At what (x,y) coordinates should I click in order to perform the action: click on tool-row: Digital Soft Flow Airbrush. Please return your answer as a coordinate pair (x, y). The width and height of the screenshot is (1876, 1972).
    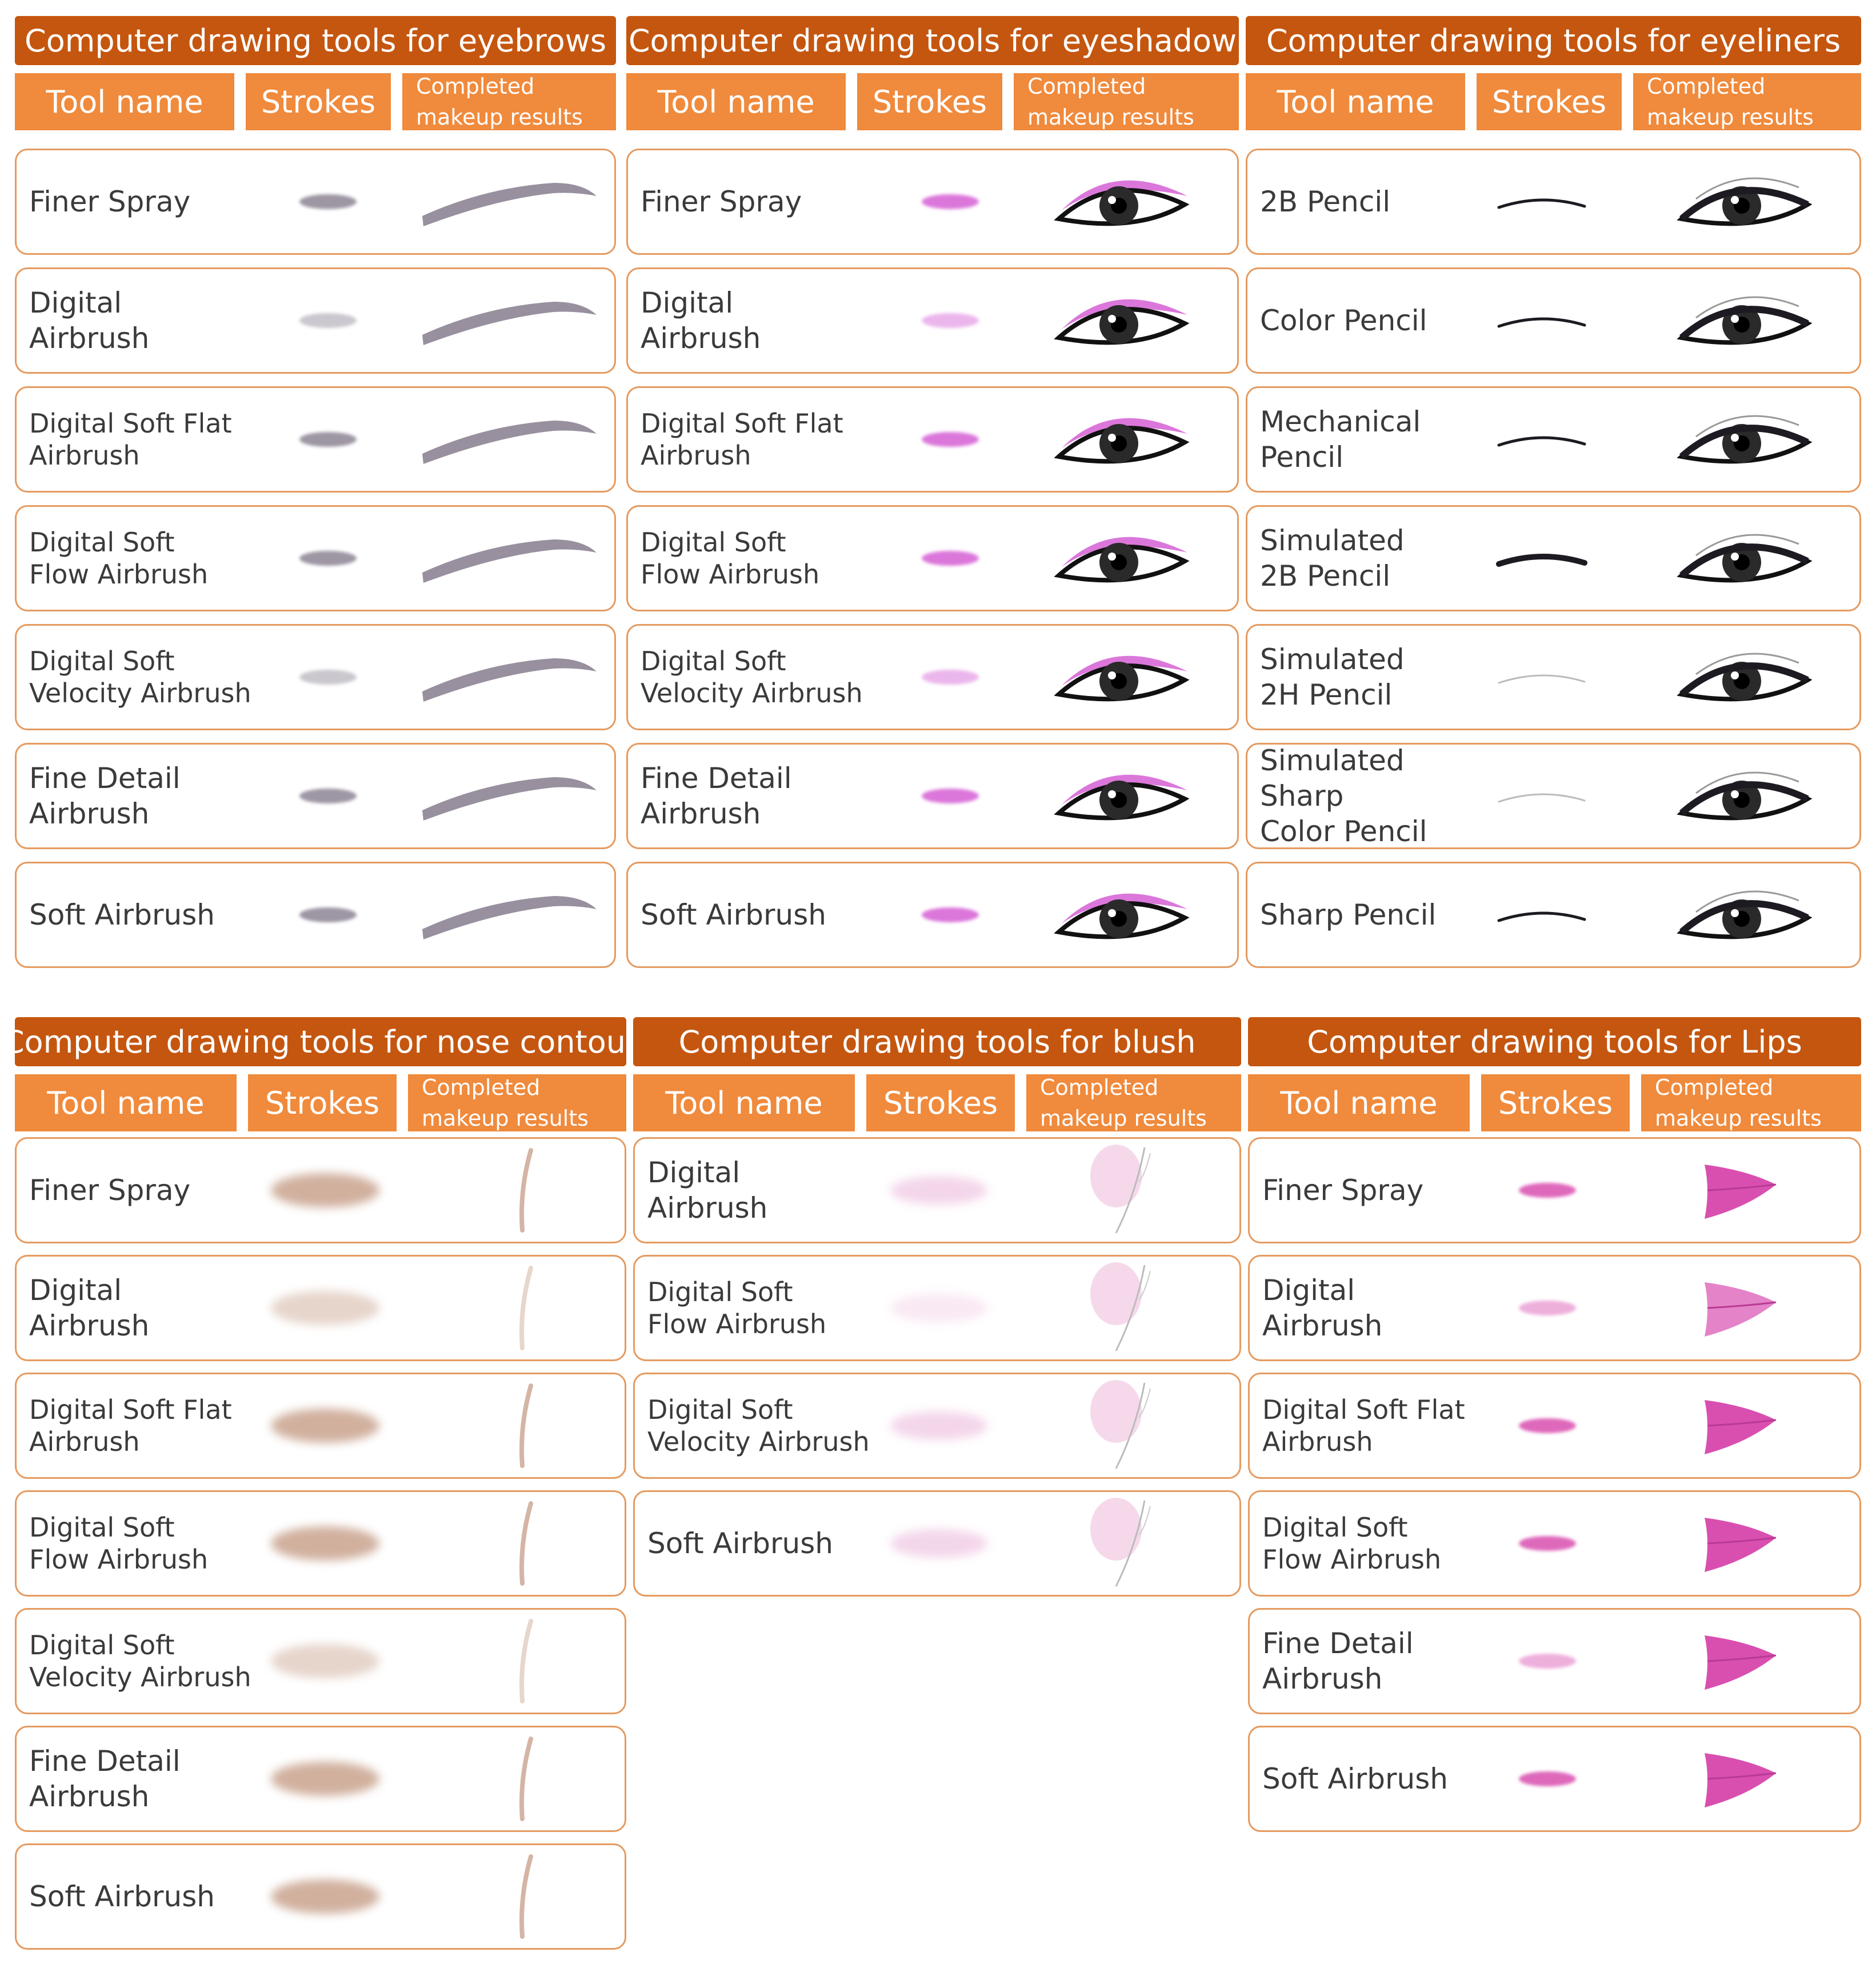
    Looking at the image, I should click on (320, 1543).